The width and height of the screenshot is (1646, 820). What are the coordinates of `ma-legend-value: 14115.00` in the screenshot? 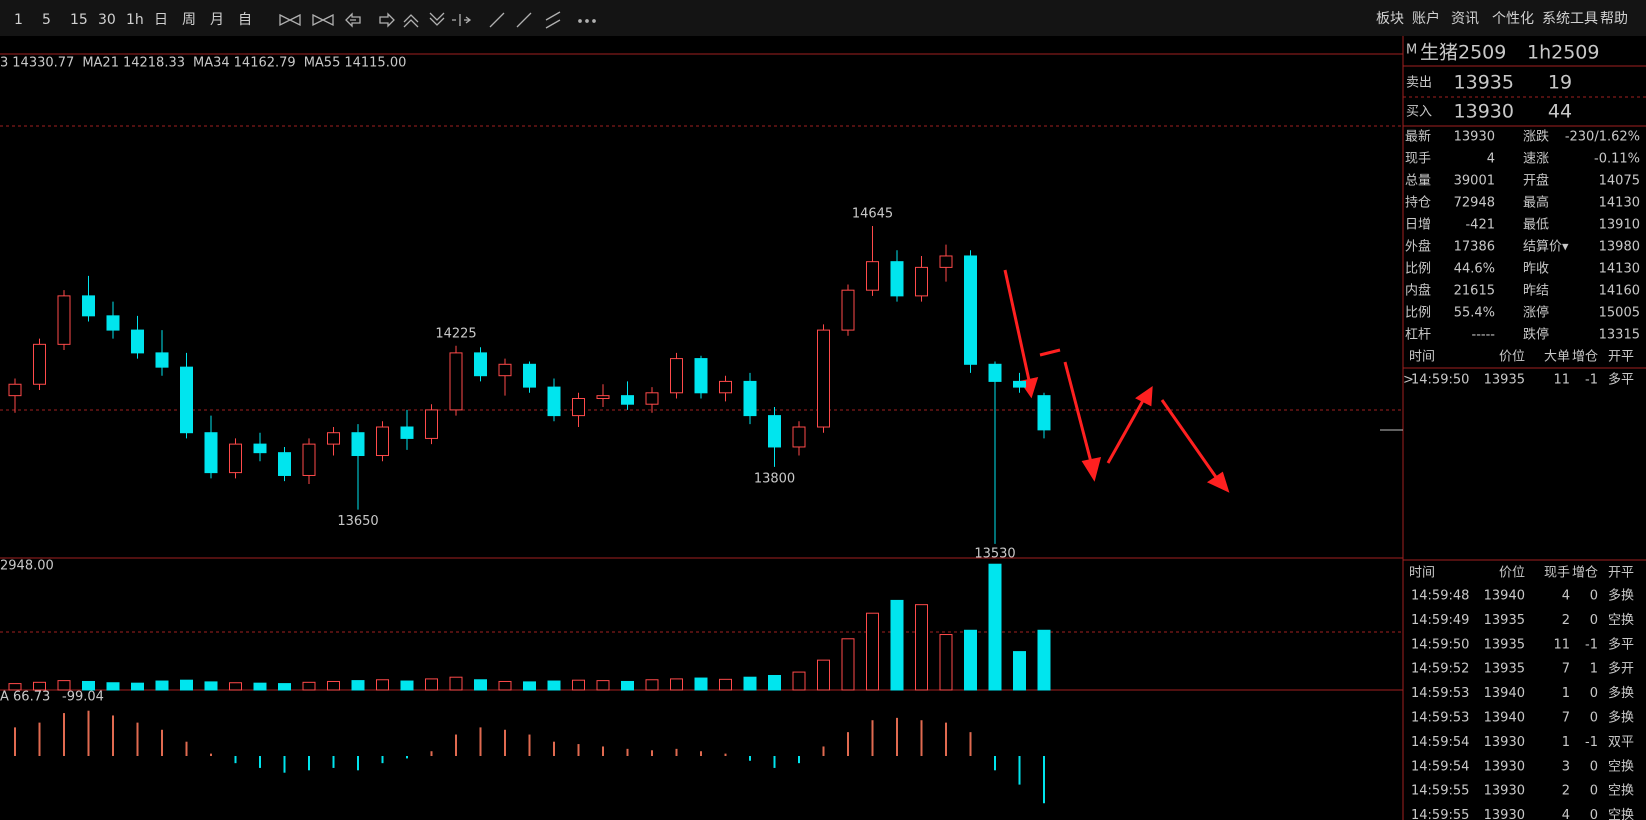 It's located at (375, 63).